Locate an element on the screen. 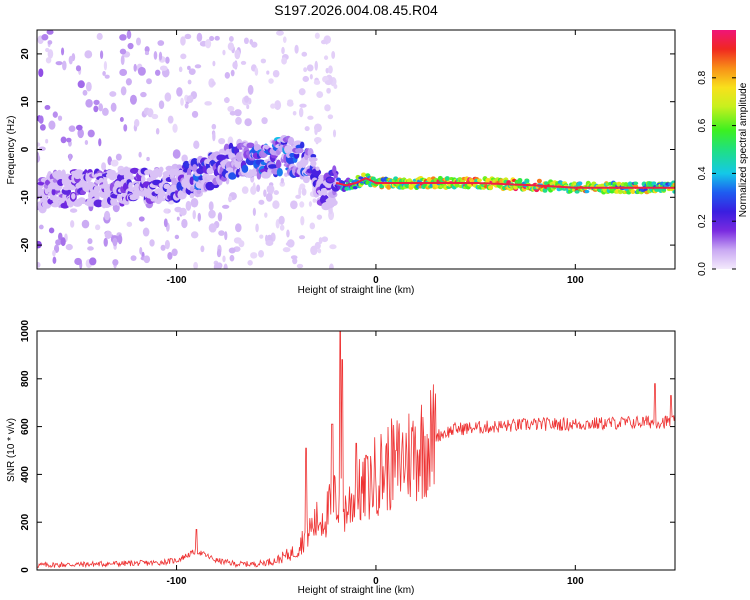  y-tick-label: -10 is located at coordinates (25, 197).